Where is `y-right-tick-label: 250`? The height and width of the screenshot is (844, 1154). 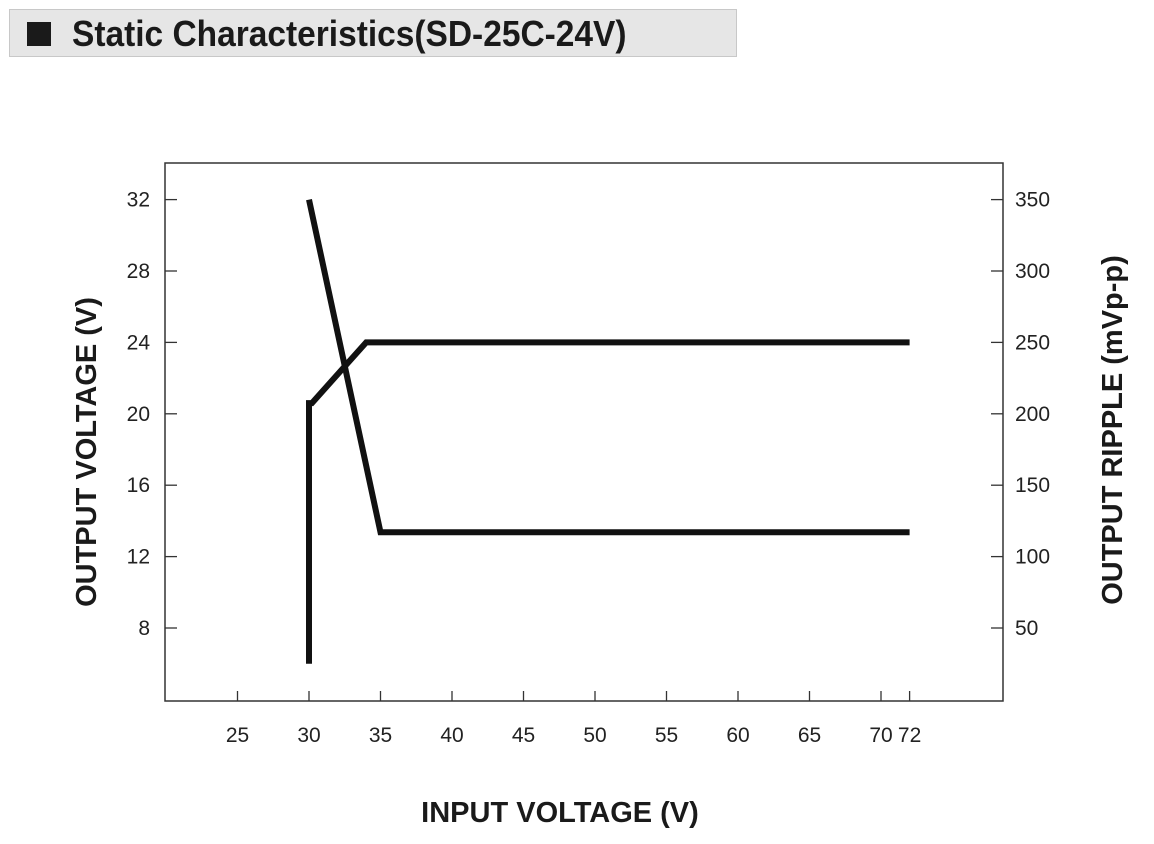 y-right-tick-label: 250 is located at coordinates (1032, 342).